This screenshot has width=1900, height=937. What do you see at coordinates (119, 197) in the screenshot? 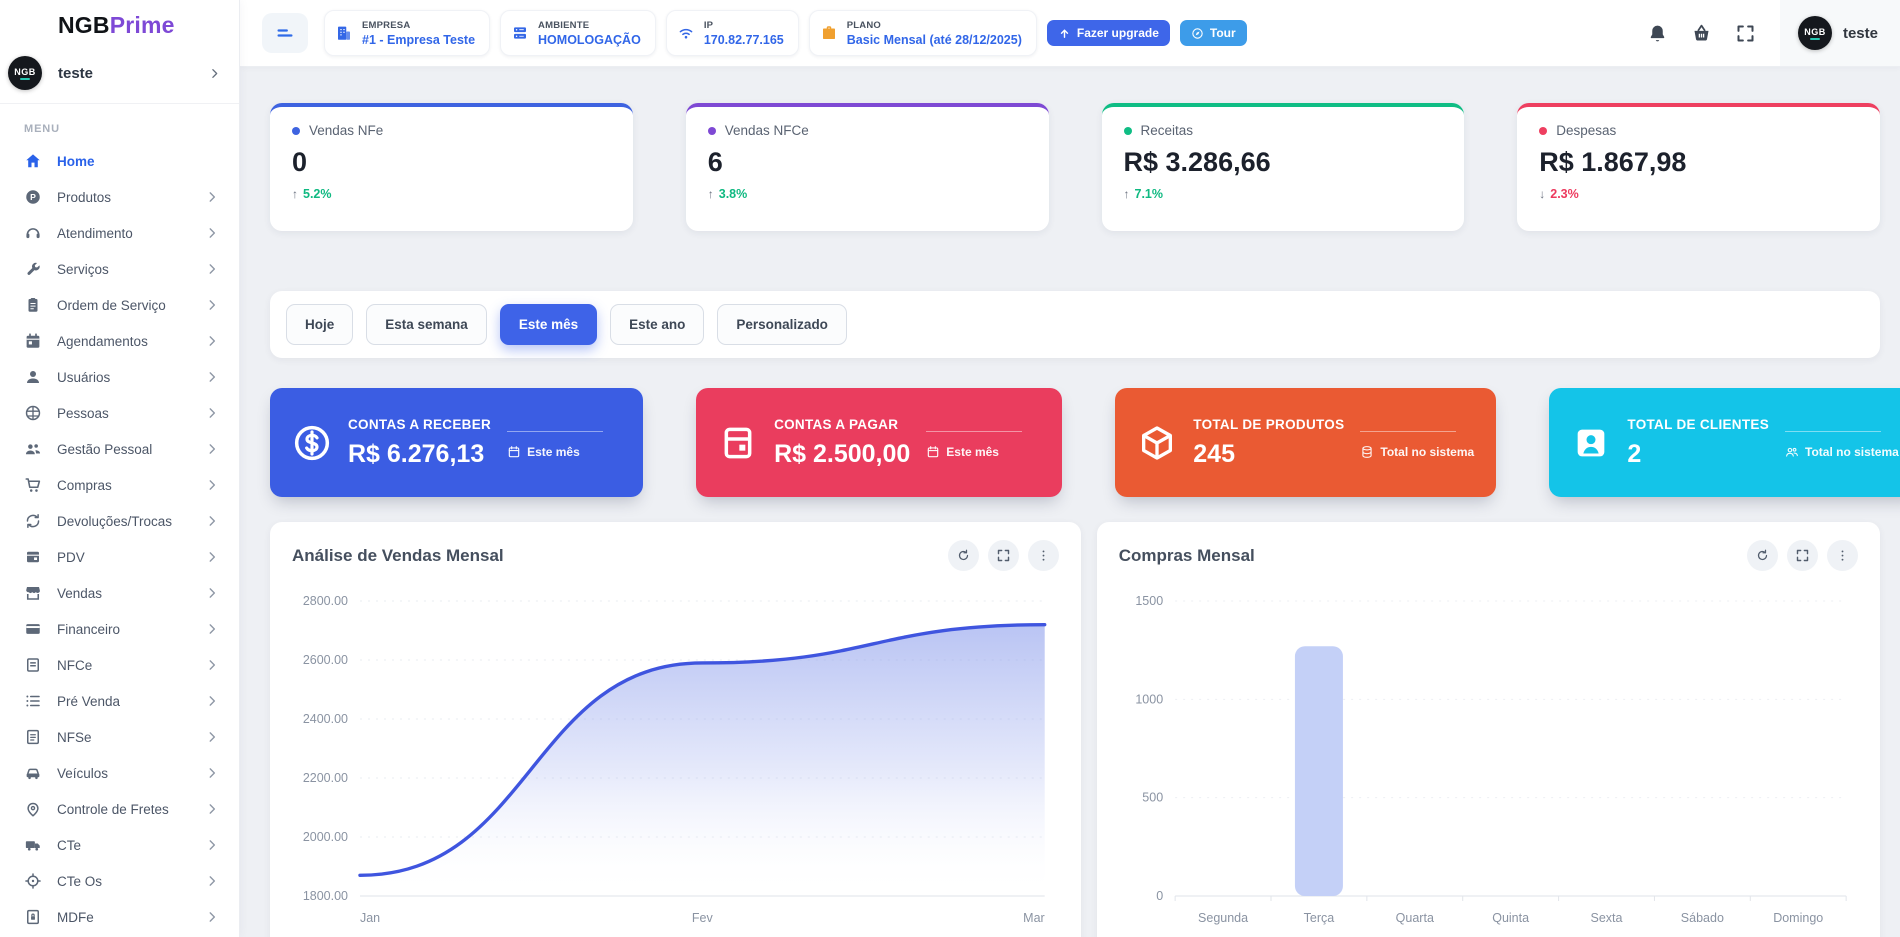
I see `sidebar-item-produtos: P Produtos` at bounding box center [119, 197].